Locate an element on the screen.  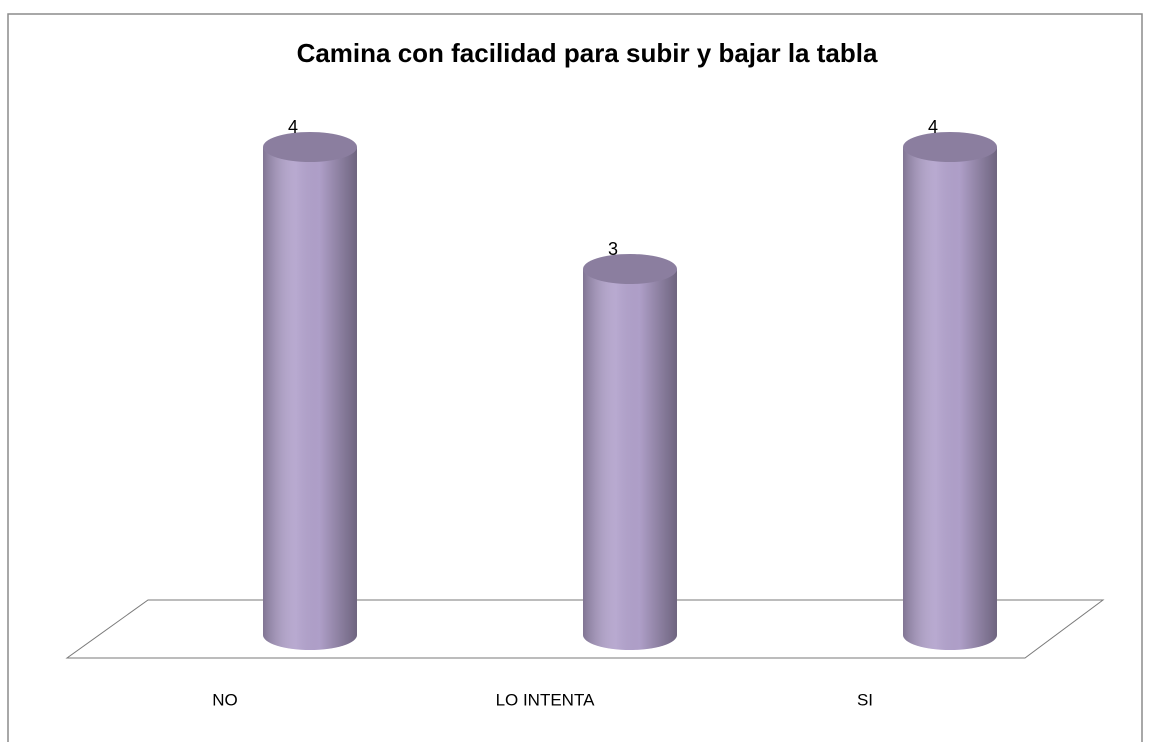
x-tick-label: SI is located at coordinates (865, 699).